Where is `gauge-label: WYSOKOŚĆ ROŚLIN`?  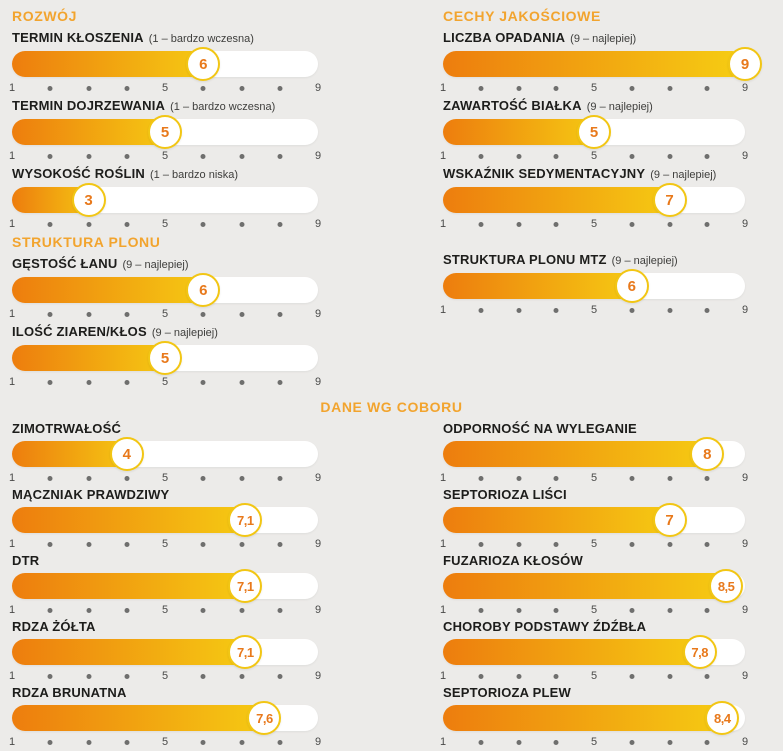
gauge-label: WYSOKOŚĆ ROŚLIN is located at coordinates (79, 173).